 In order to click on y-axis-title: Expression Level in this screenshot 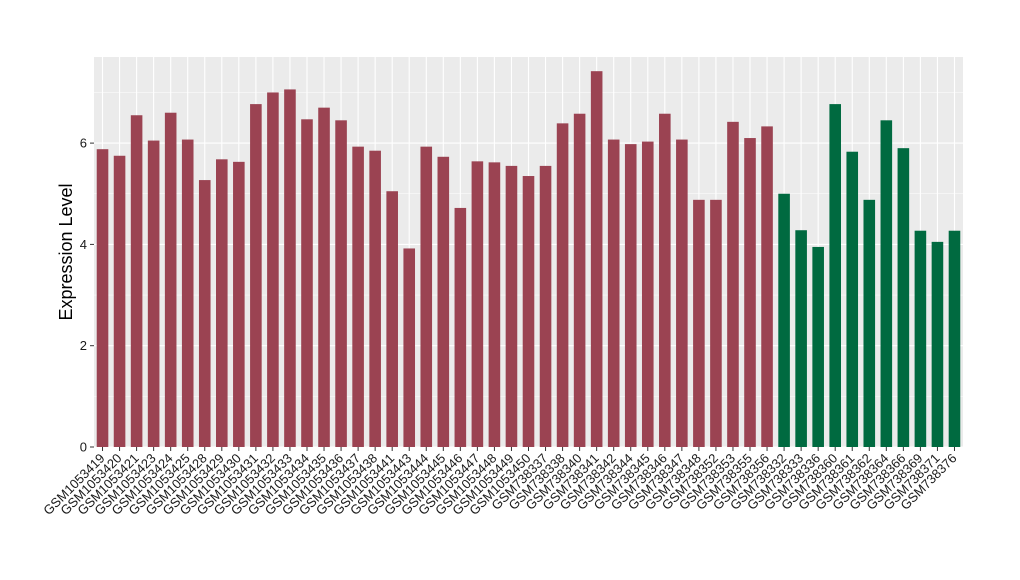, I will do `click(66, 251)`.